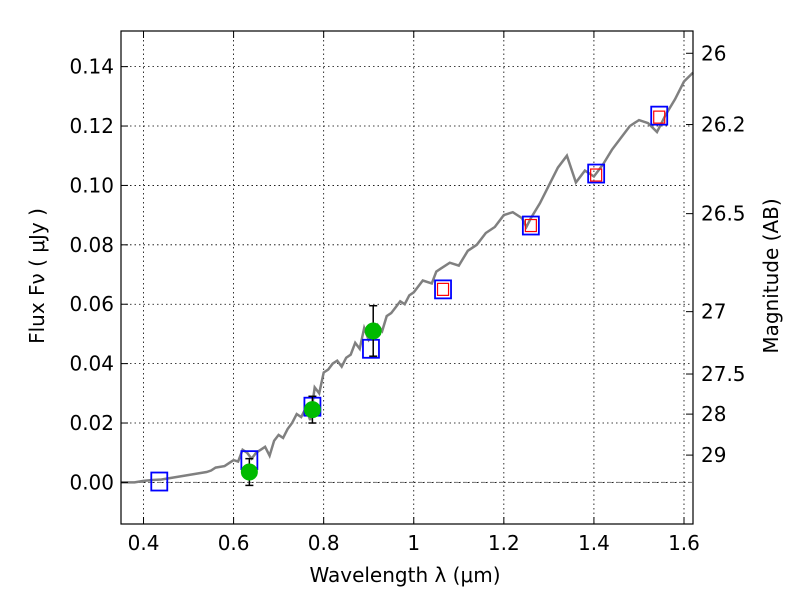 The height and width of the screenshot is (600, 800). Describe the element at coordinates (91, 364) in the screenshot. I see `y-tick-label: 0.04` at that location.